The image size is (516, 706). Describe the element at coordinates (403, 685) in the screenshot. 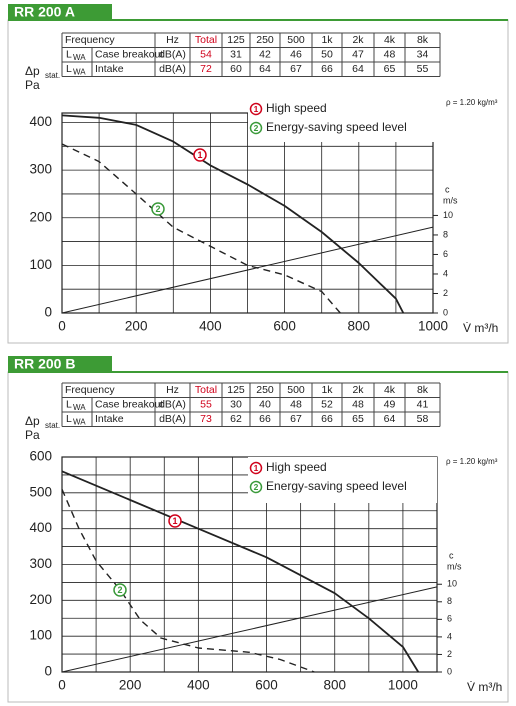

I see `x-tick-label: 1000` at that location.